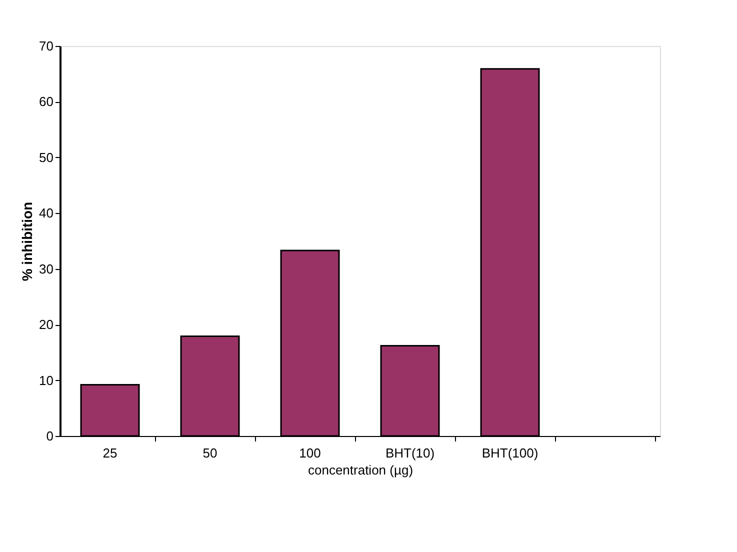 The width and height of the screenshot is (737, 552). I want to click on x-tick-label: BHT(10), so click(410, 453).